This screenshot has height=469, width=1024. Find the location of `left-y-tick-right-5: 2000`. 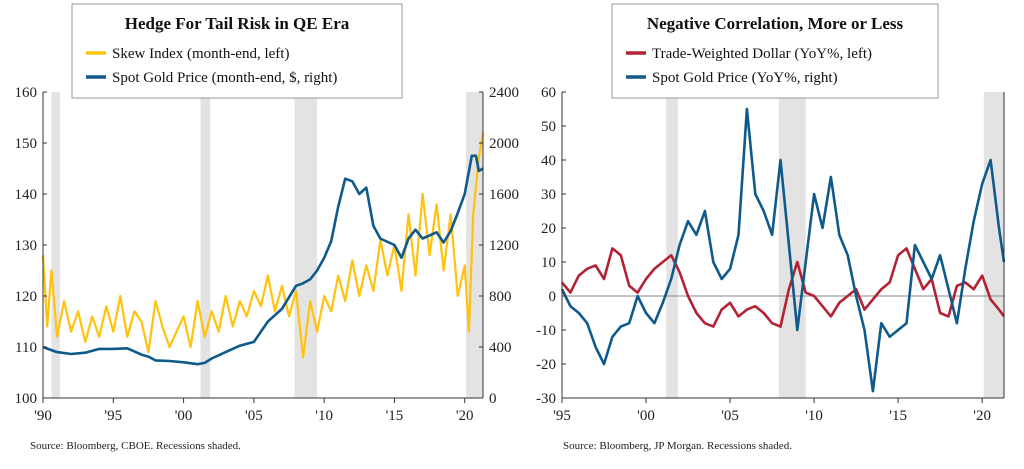

left-y-tick-right-5: 2000 is located at coordinates (504, 144).